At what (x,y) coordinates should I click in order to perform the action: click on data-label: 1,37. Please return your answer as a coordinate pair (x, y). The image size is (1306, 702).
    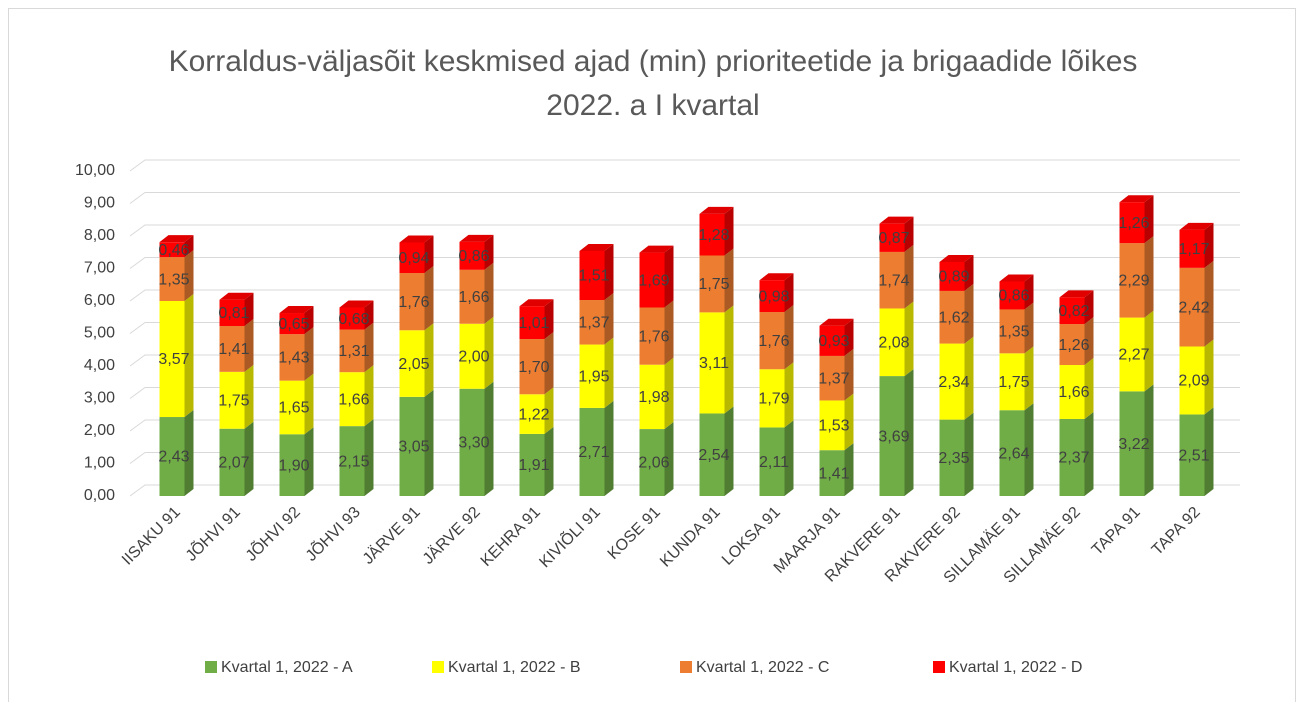
    Looking at the image, I should click on (593, 323).